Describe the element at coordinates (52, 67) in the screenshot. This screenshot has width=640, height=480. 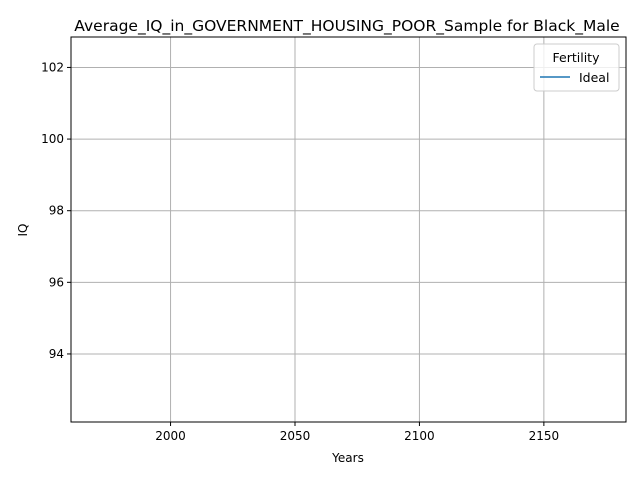
I see `y-tick-label: 102` at that location.